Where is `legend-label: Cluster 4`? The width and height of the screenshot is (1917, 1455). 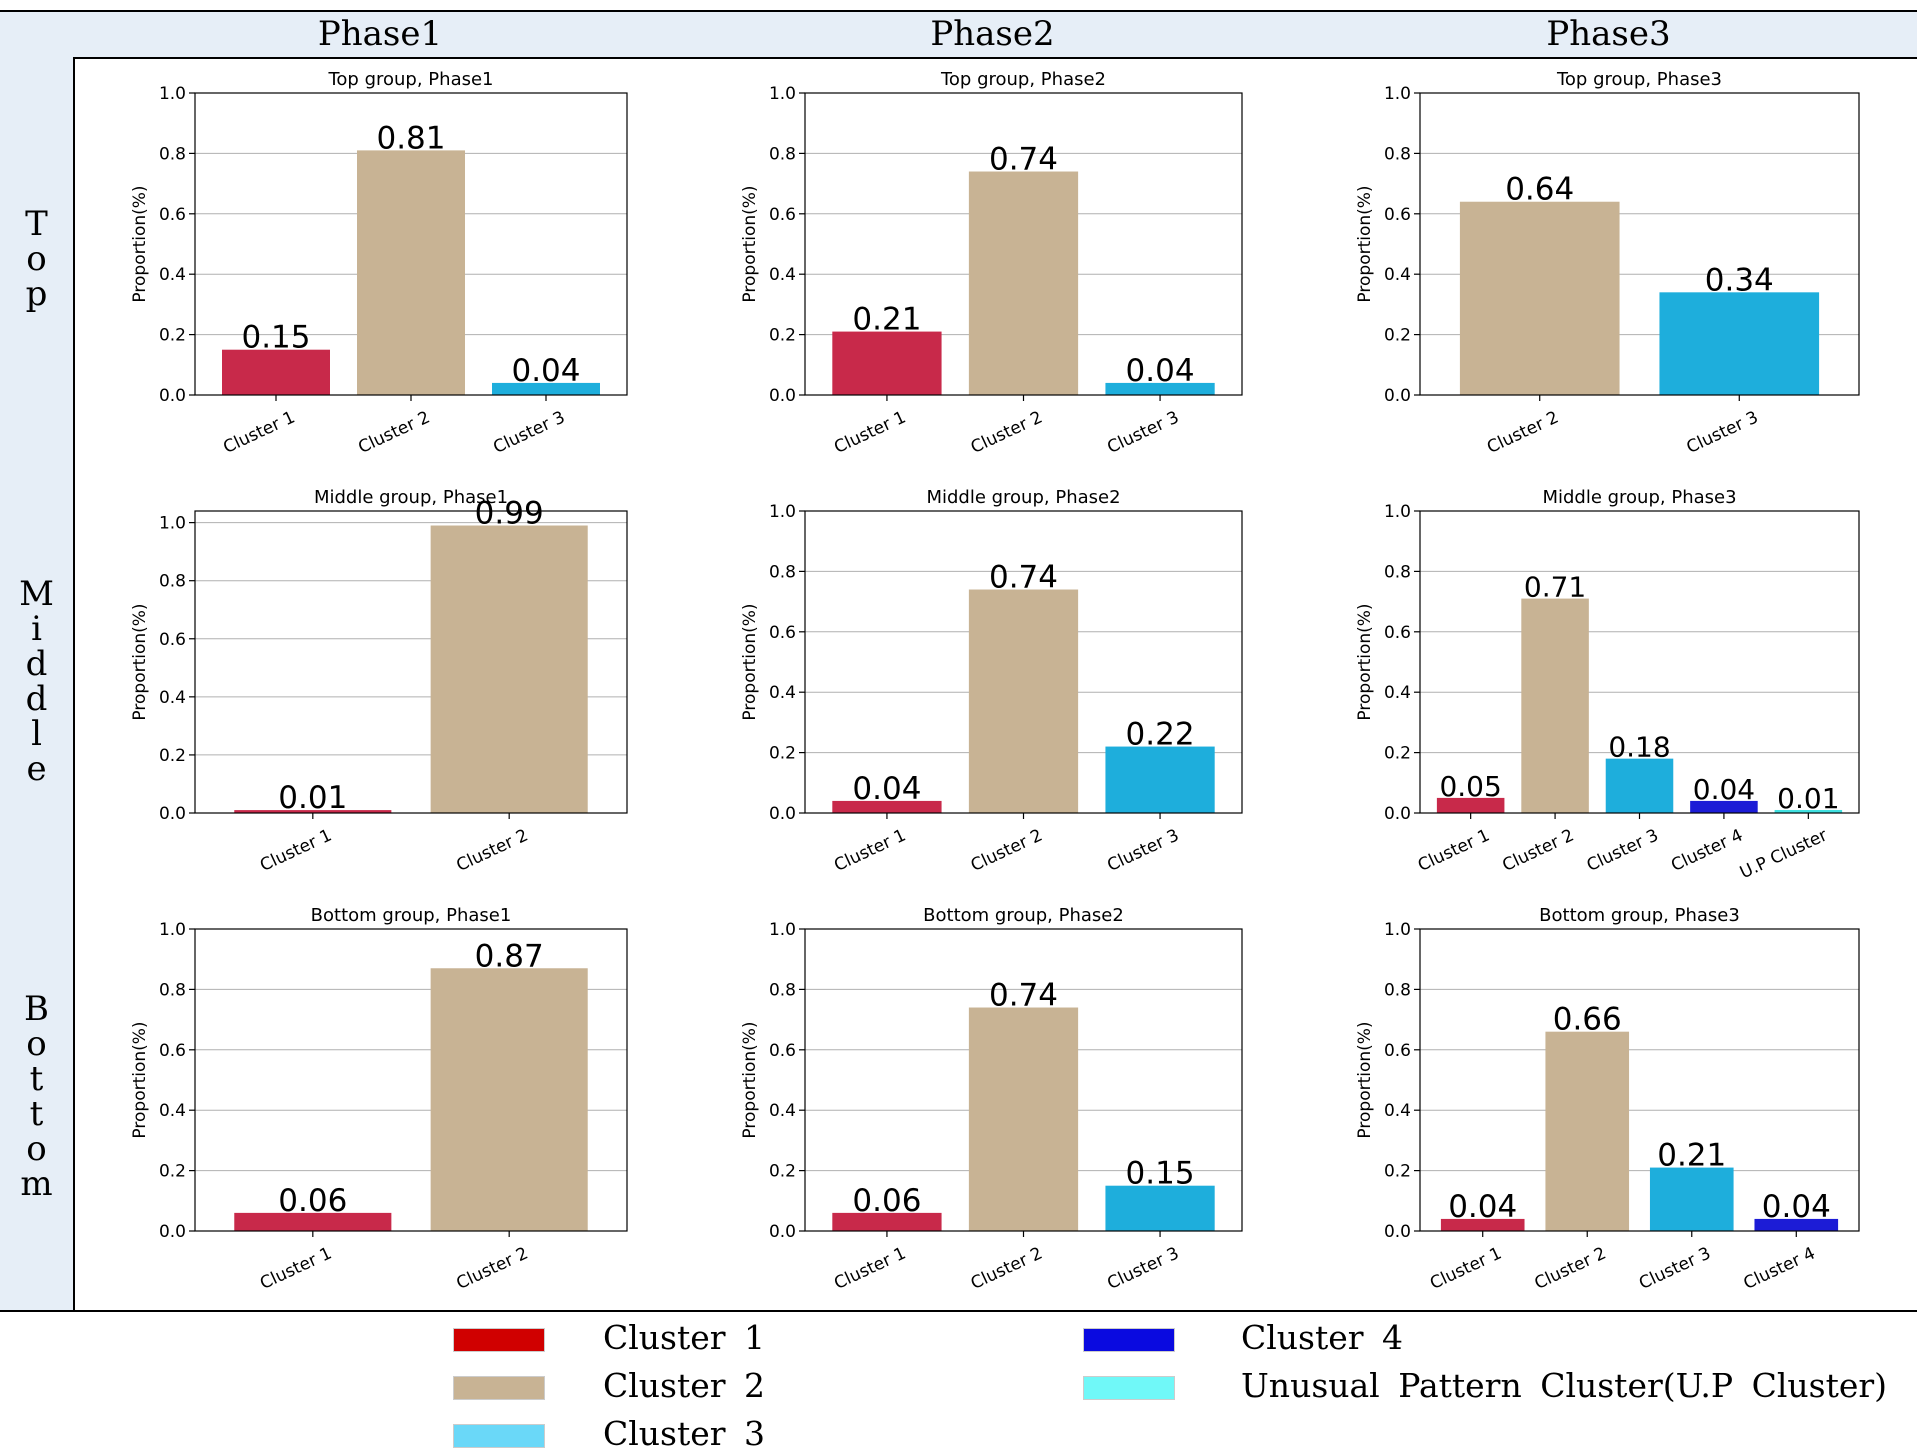 legend-label: Cluster 4 is located at coordinates (1322, 1337).